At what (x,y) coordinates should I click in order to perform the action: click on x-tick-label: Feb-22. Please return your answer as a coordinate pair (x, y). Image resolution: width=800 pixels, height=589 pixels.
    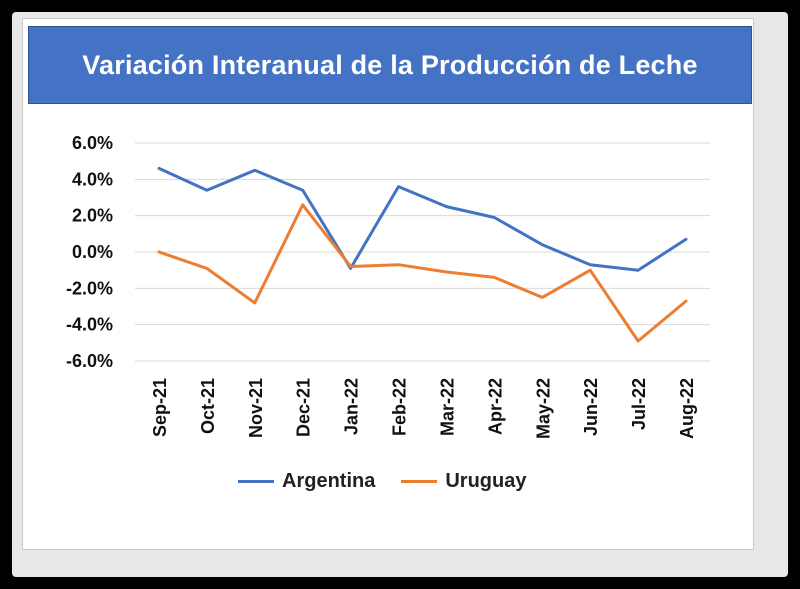
    Looking at the image, I should click on (400, 407).